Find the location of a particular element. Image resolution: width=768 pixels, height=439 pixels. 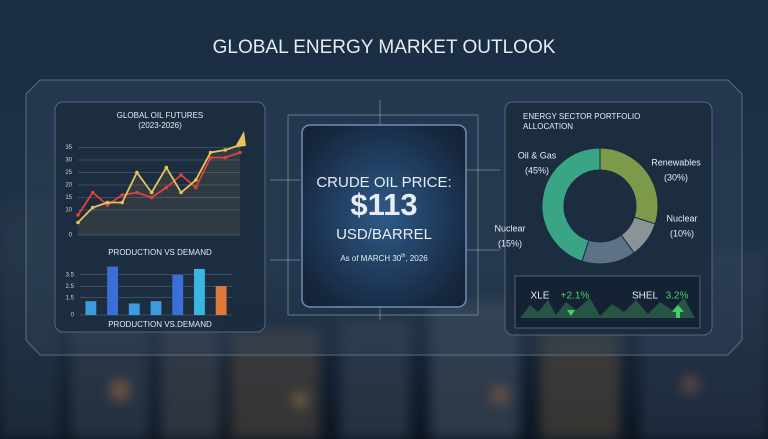

y-tick-label: 30 is located at coordinates (68, 161).